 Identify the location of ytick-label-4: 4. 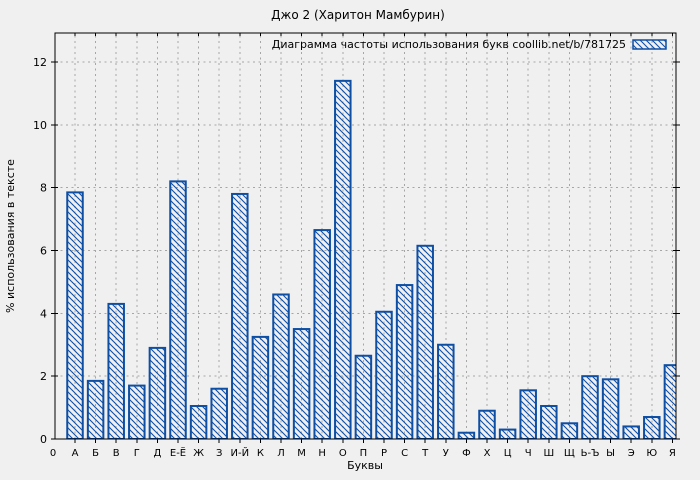
(43, 313).